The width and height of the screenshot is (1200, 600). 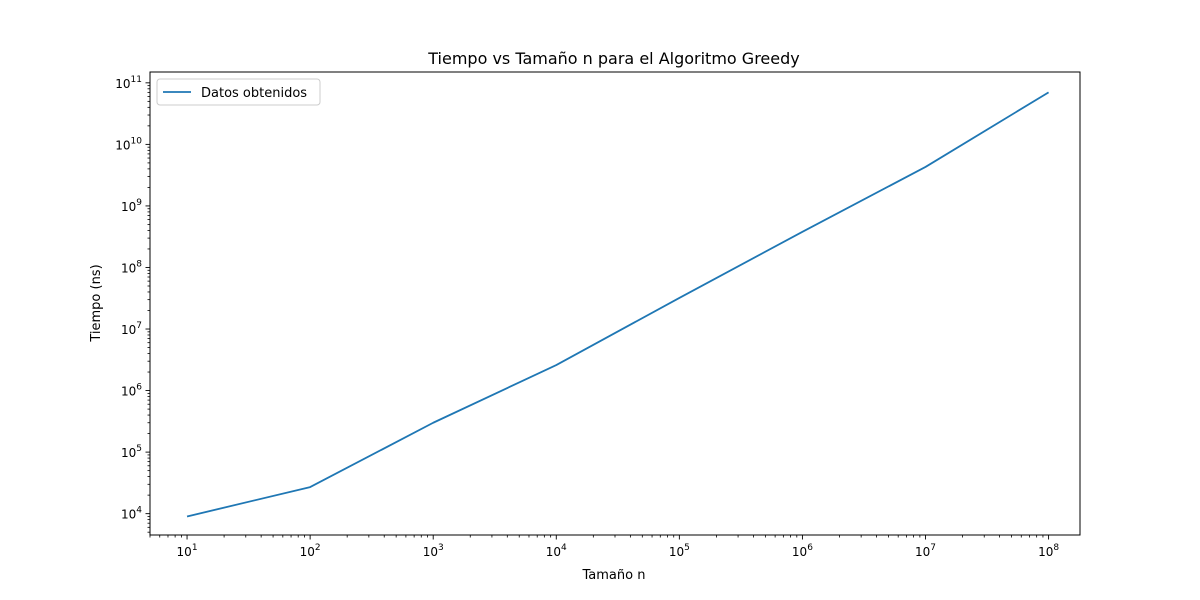 I want to click on y-tick-label: 10¹¹, so click(x=128, y=83).